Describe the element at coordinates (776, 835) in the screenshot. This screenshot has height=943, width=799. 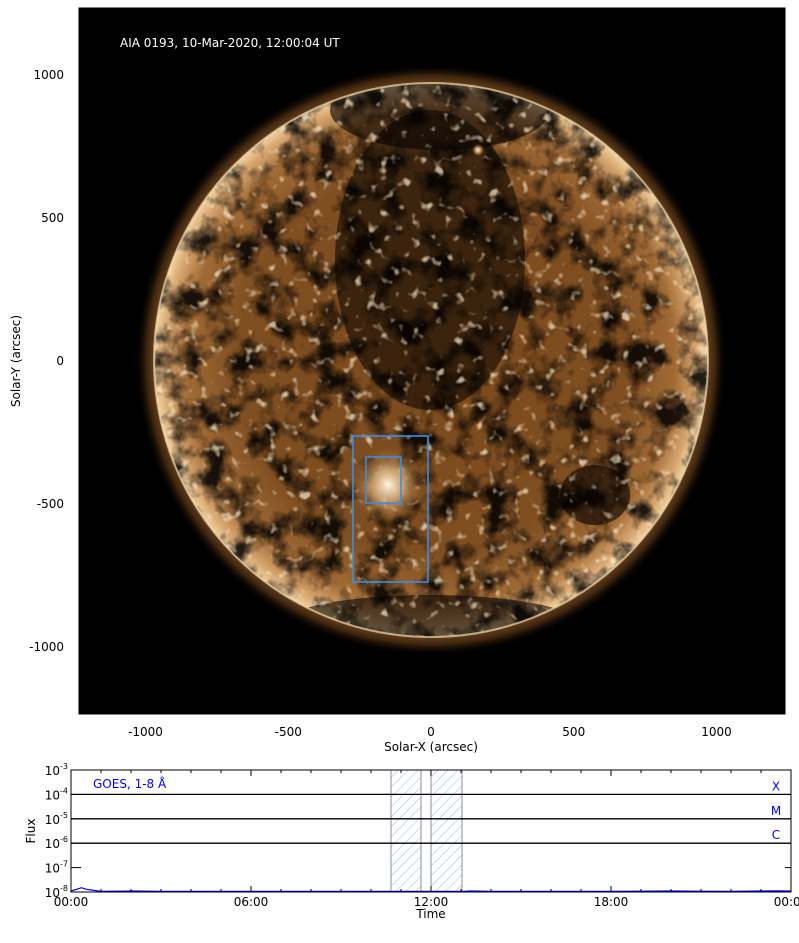
I see `flare-class-label: C` at that location.